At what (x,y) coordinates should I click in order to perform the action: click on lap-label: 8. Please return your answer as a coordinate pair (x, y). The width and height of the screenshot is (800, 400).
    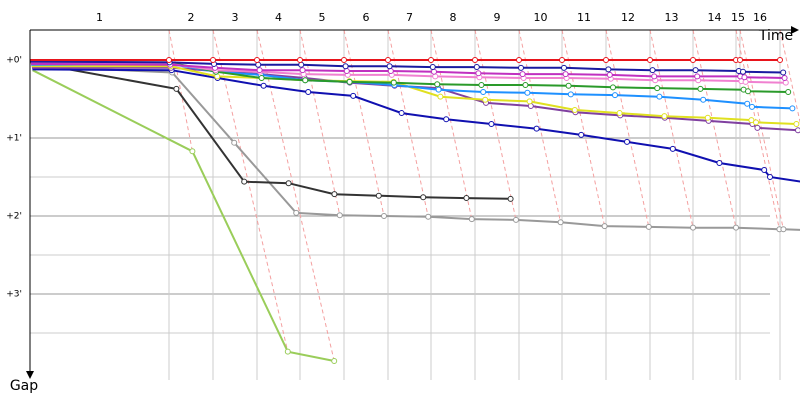
    Looking at the image, I should click on (453, 17).